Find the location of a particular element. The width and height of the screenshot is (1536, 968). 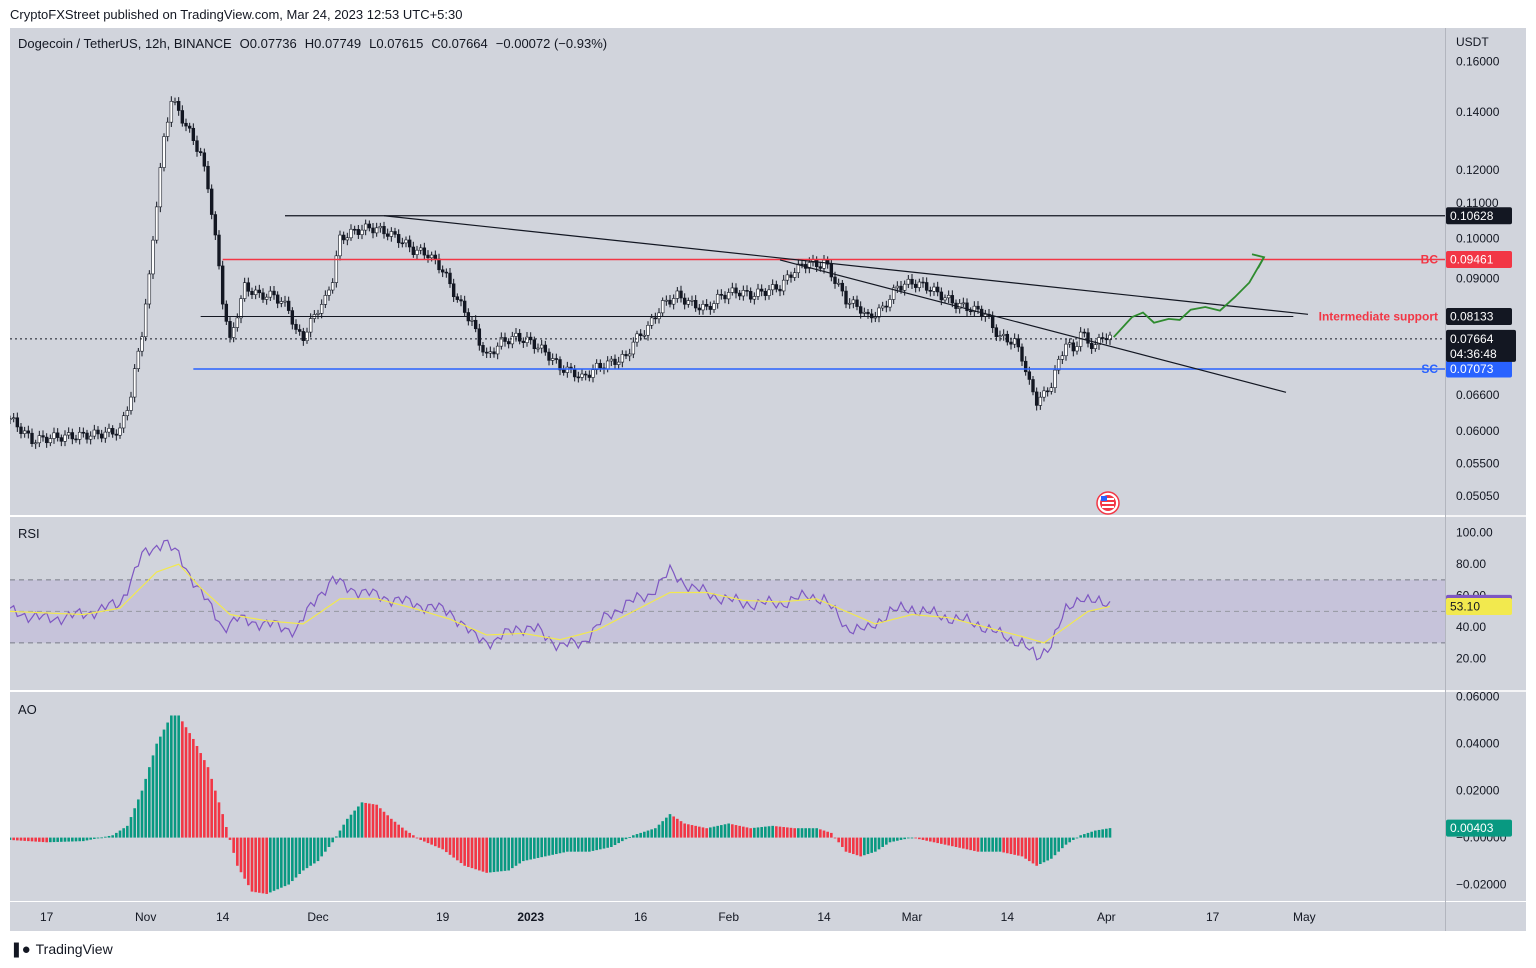

time-axis is located at coordinates (727, 916).